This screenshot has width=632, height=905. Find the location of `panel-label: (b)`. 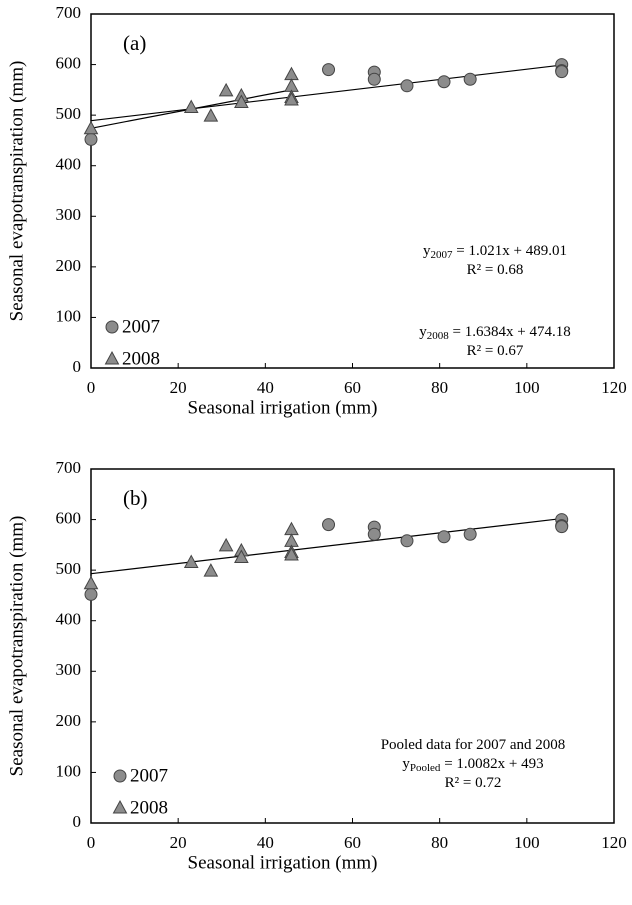

panel-label: (b) is located at coordinates (135, 498).